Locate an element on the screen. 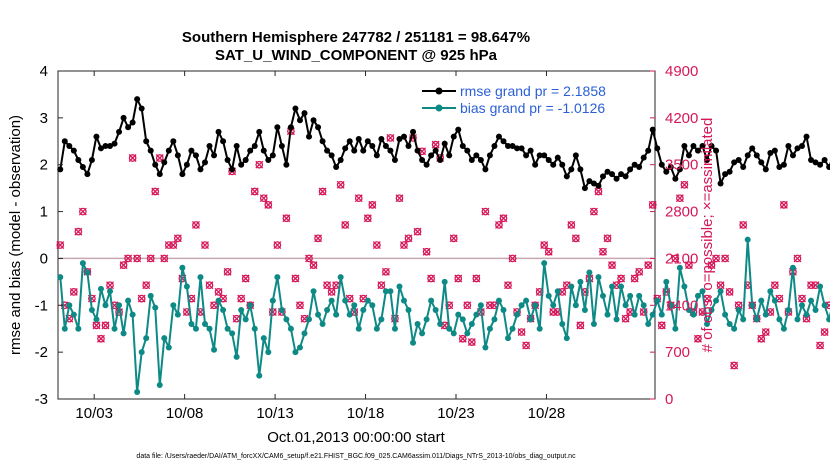 The image size is (830, 470). right-tick-label: 2800 is located at coordinates (681, 212).